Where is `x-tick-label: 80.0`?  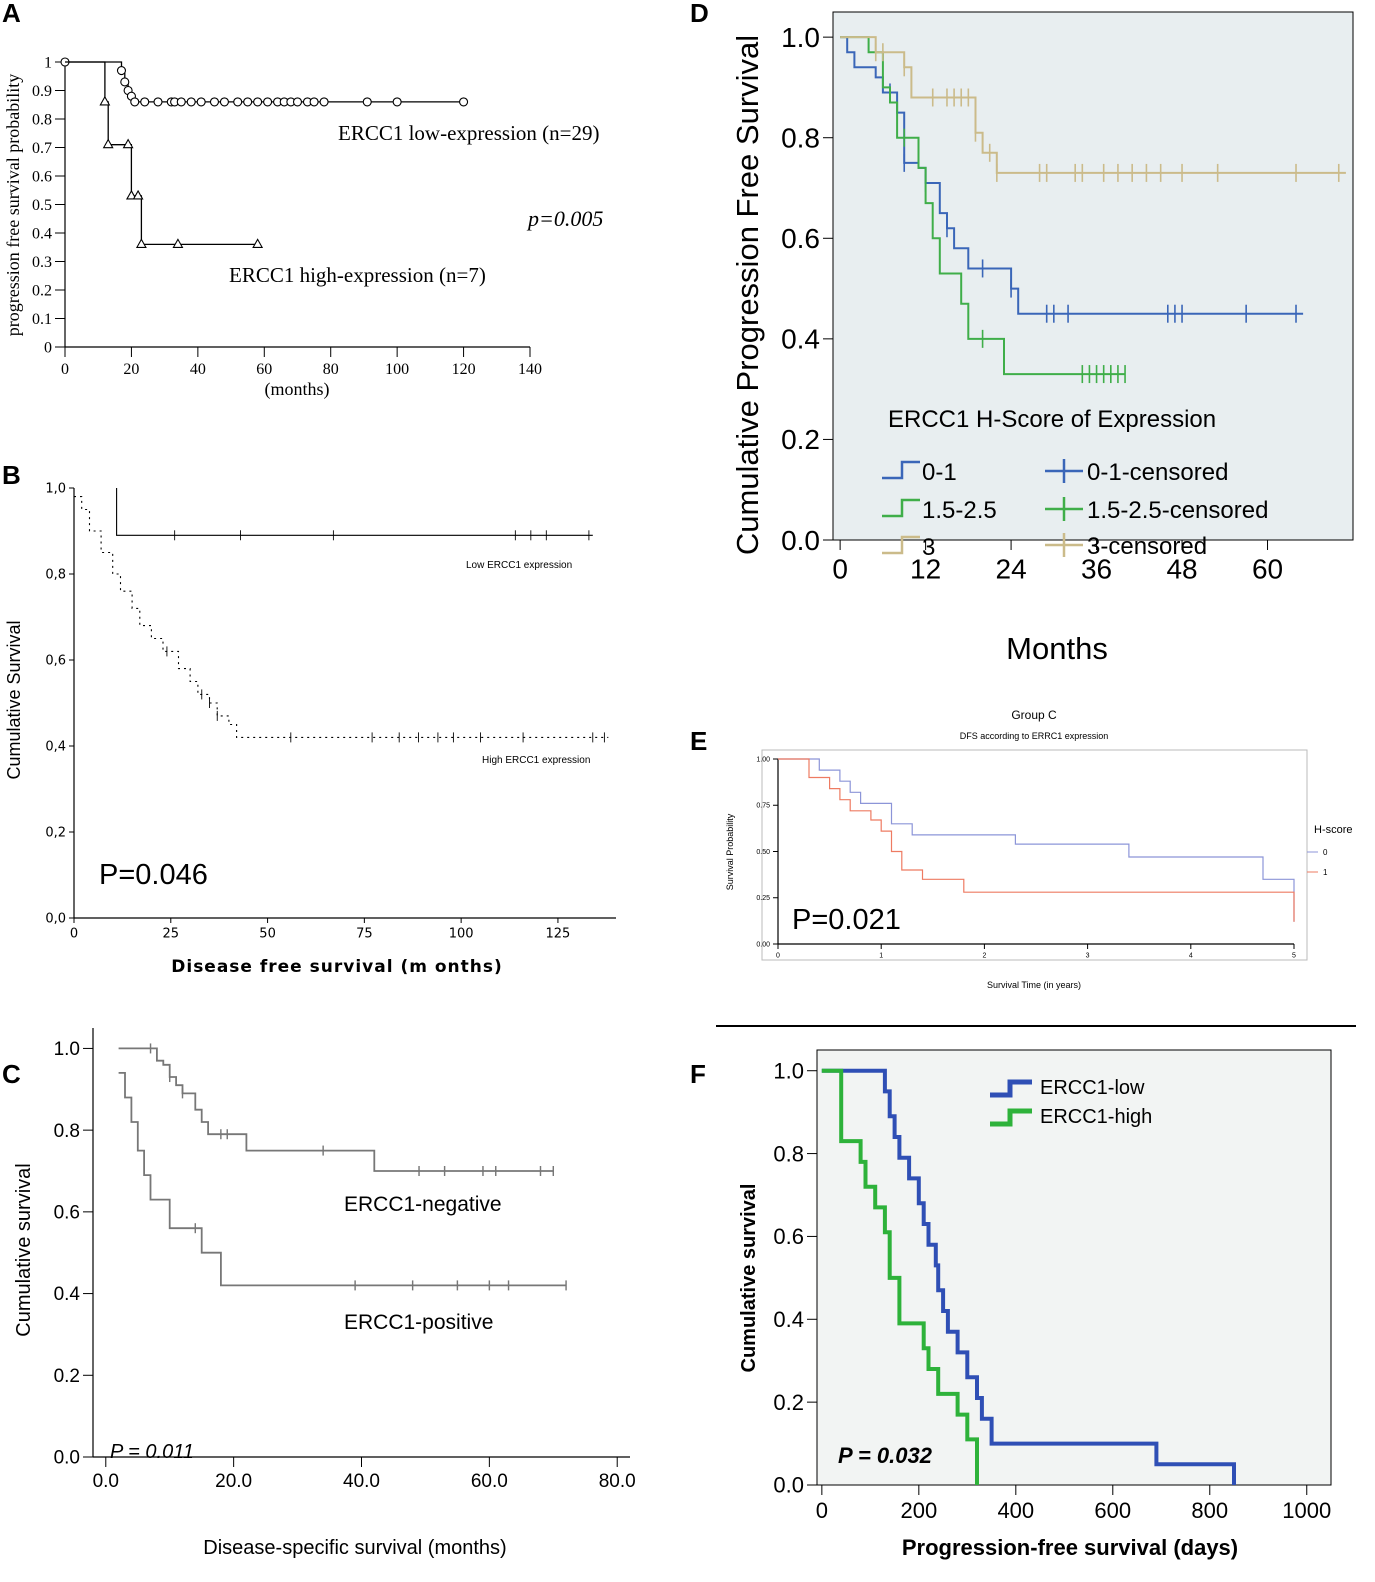
x-tick-label: 80.0 is located at coordinates (617, 1481).